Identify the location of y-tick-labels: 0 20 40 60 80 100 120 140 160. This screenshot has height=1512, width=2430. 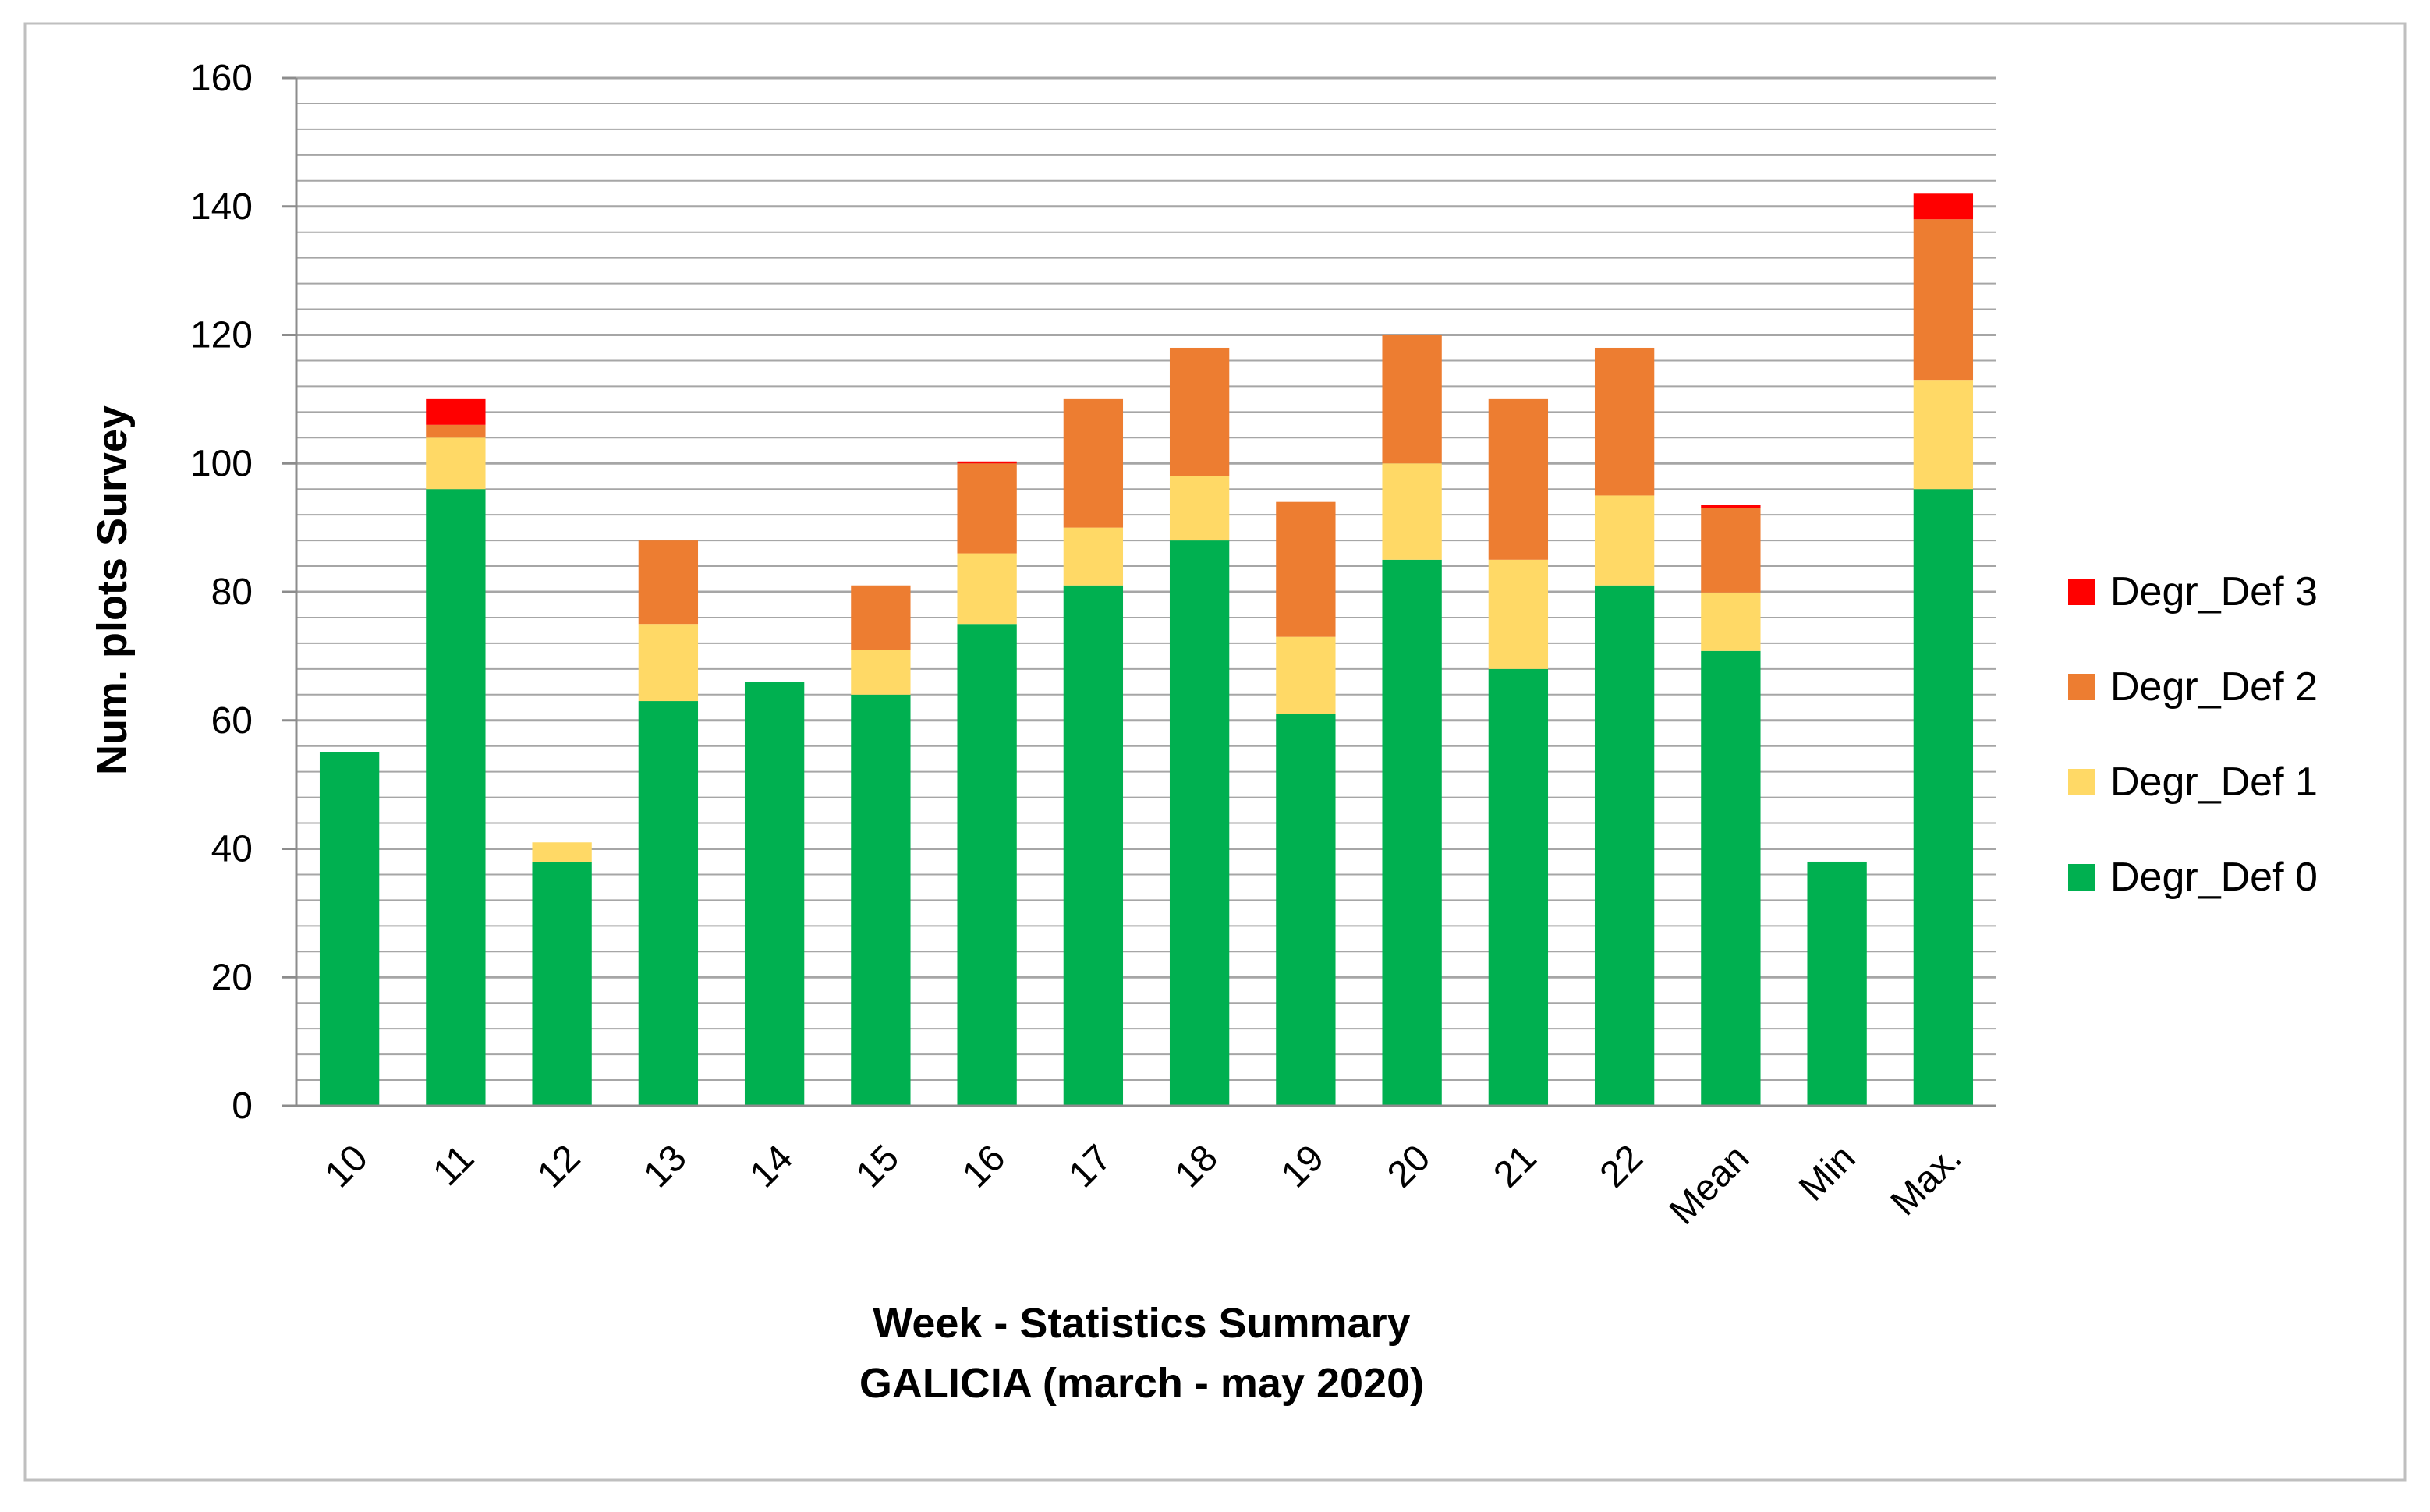
(221, 592).